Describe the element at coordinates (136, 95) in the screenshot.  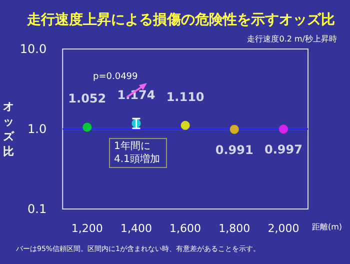
I see `data-label: 1.174` at that location.